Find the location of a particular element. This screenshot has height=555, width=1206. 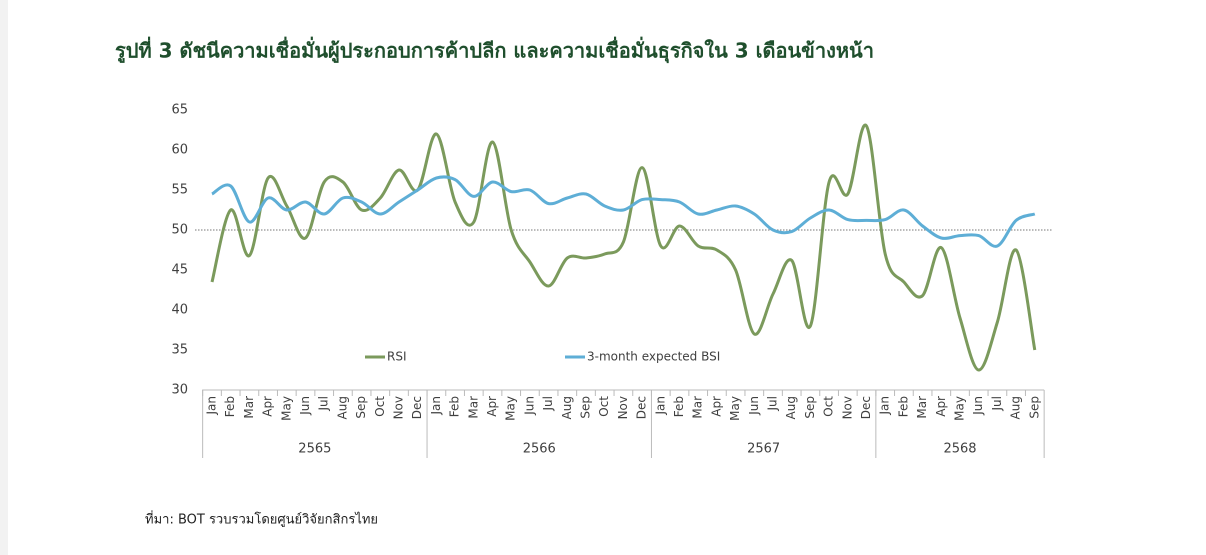

y-tick-label: 50 is located at coordinates (179, 230).